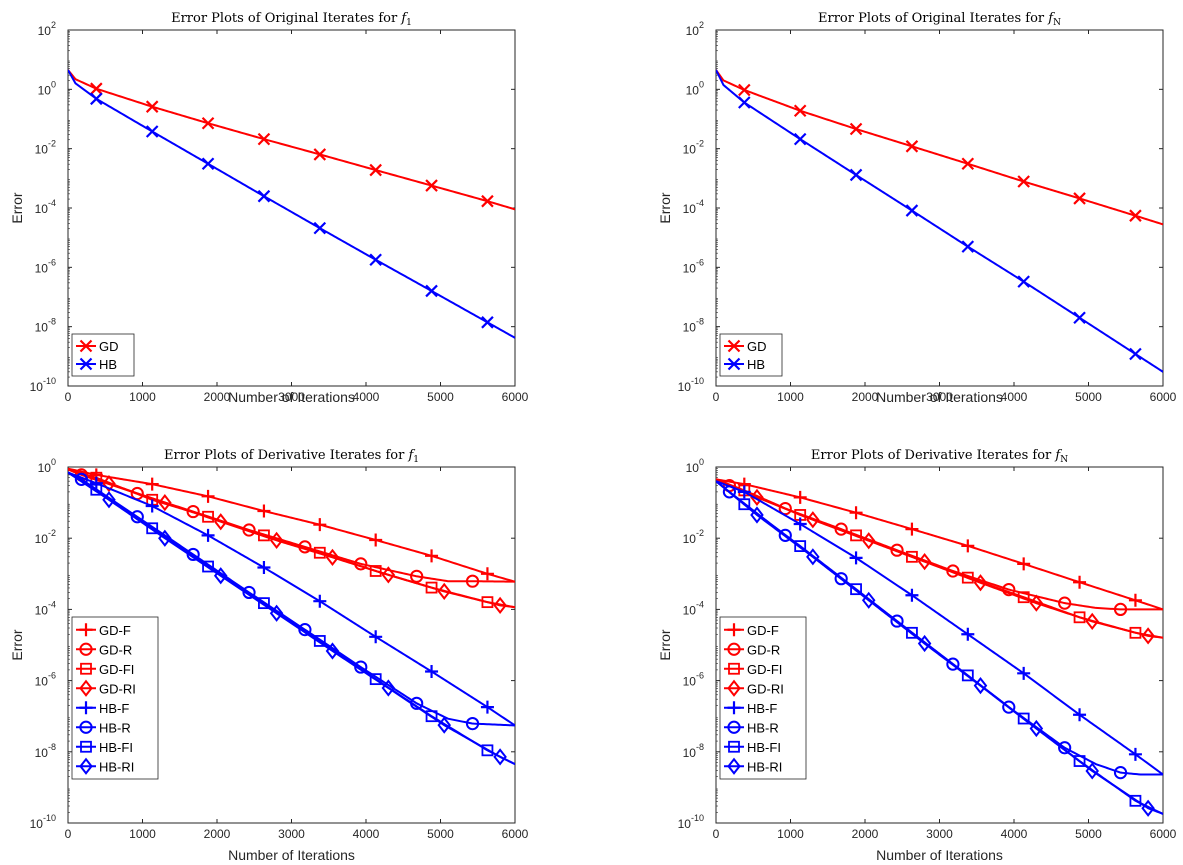 Image resolution: width=1183 pixels, height=865 pixels. Describe the element at coordinates (115, 727) in the screenshot. I see `legend-label: HB-R` at that location.